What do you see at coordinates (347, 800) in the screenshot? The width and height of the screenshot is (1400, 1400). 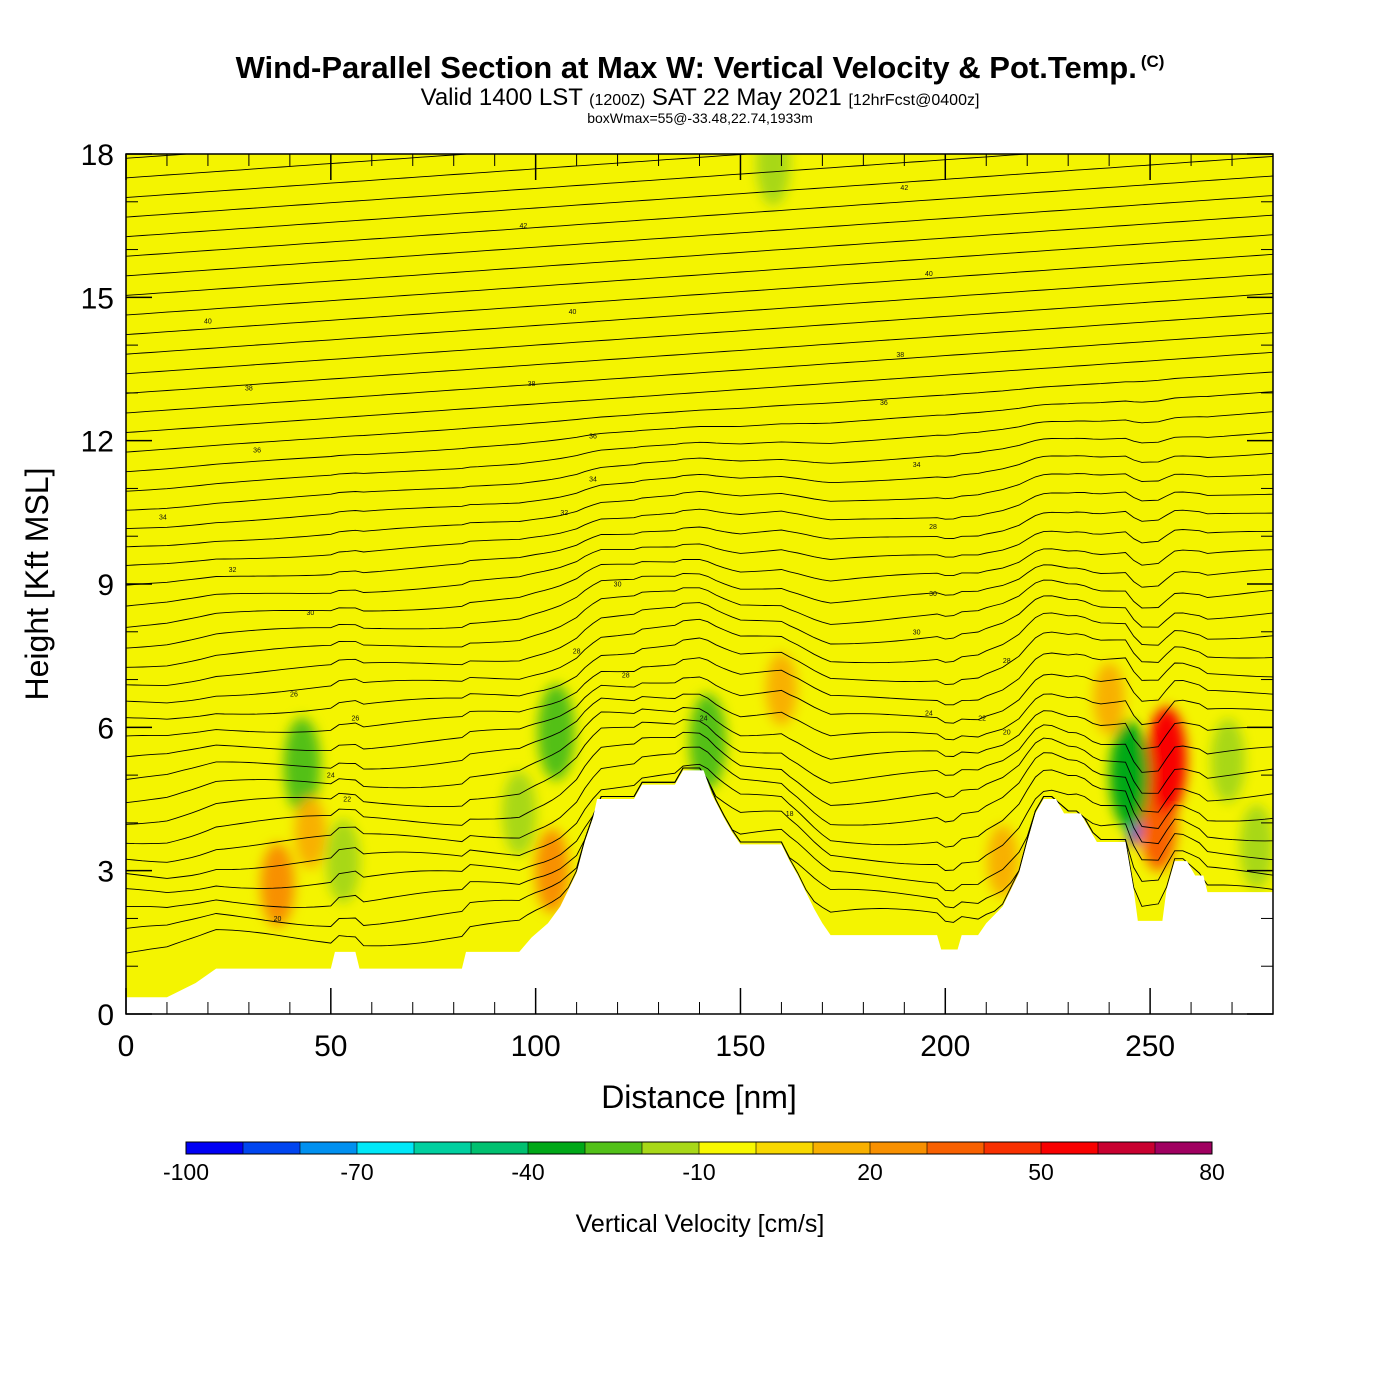 I see `contour-label-1: 22` at bounding box center [347, 800].